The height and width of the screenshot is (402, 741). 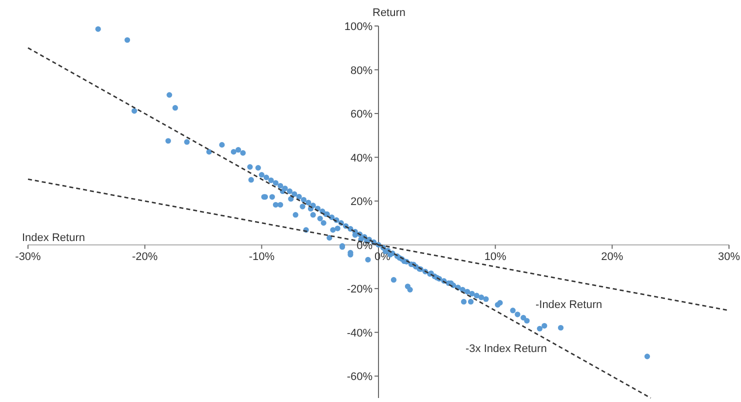 What do you see at coordinates (145, 256) in the screenshot?
I see `x-tick-label: -20%` at bounding box center [145, 256].